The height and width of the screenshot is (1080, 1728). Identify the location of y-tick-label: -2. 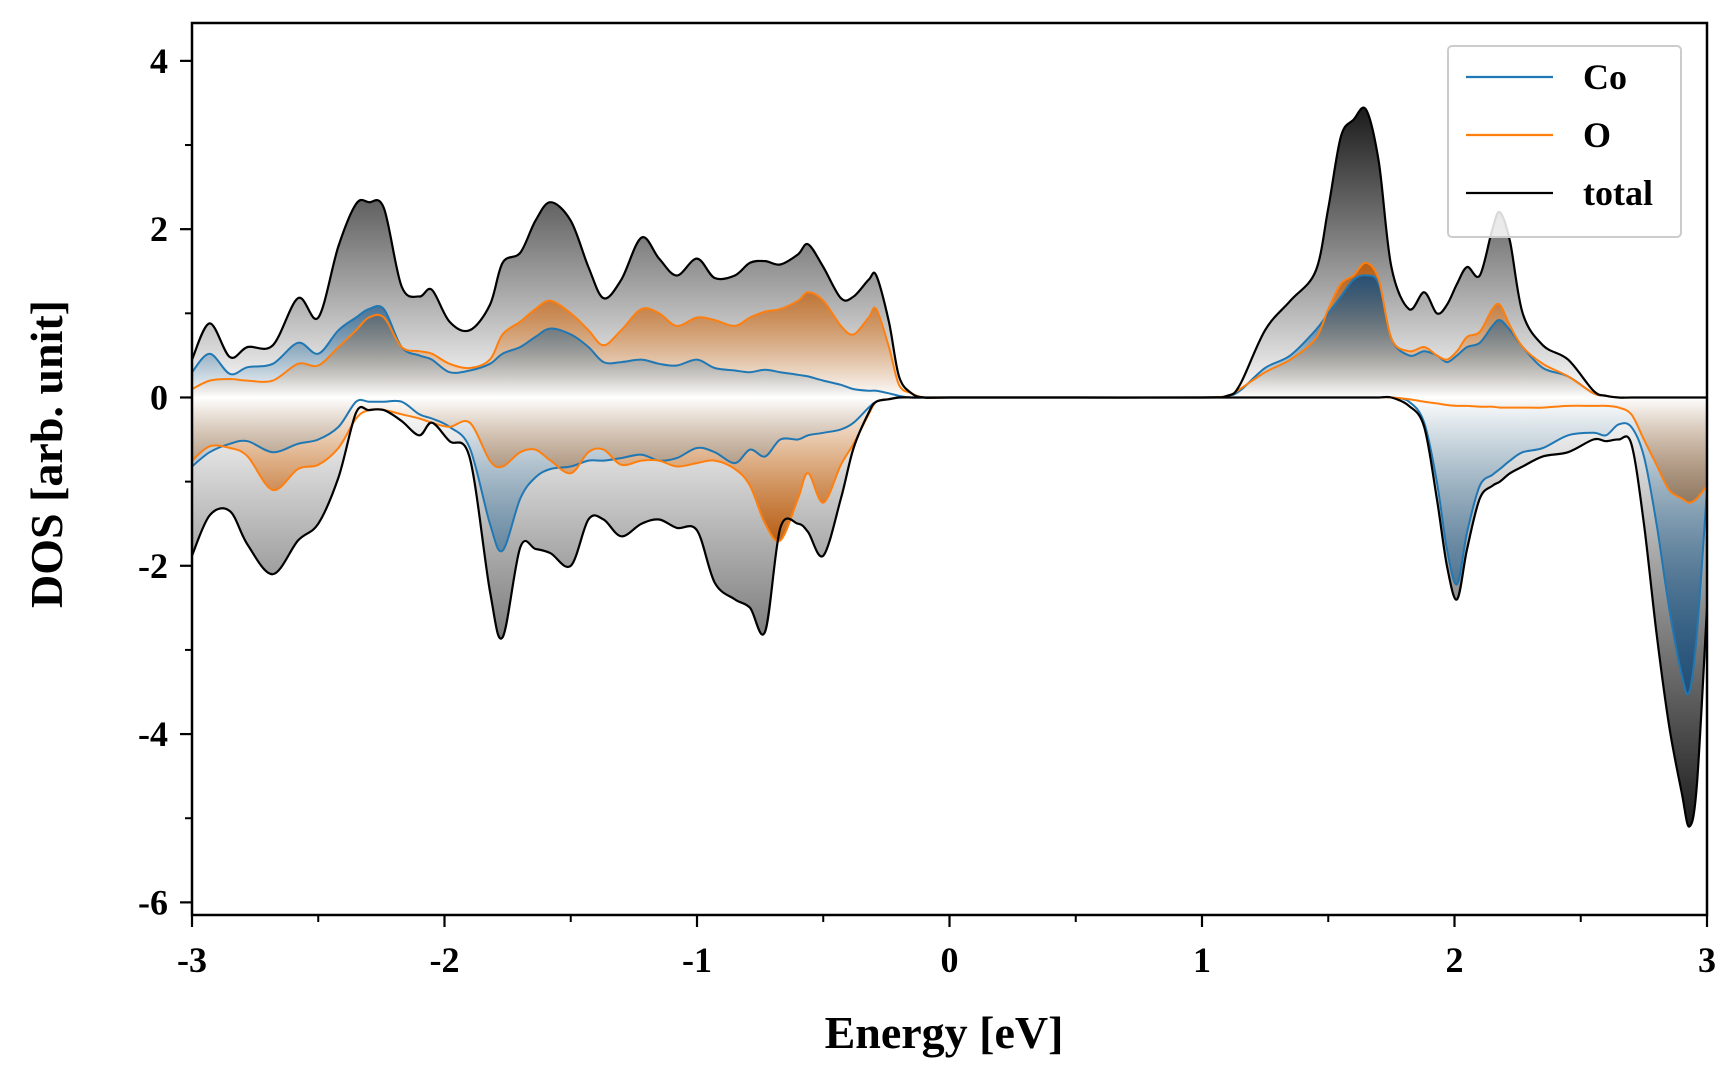
(153, 566).